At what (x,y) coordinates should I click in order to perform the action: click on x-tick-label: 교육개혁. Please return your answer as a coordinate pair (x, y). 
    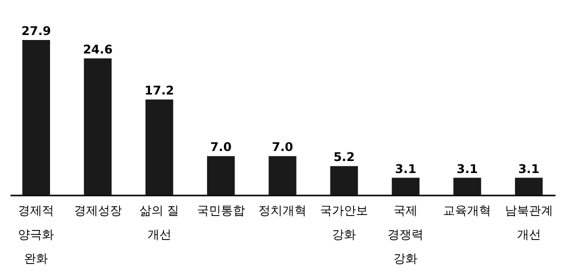
    Looking at the image, I should click on (467, 211).